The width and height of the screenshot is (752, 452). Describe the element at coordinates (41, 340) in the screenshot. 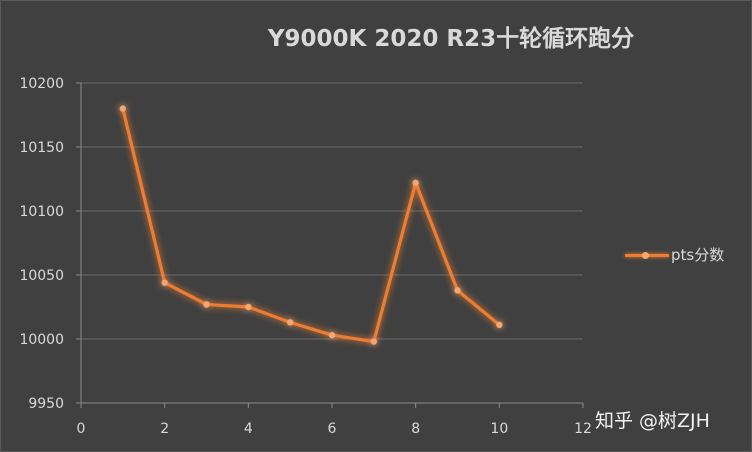

I see `y-tick-label: 10000` at that location.